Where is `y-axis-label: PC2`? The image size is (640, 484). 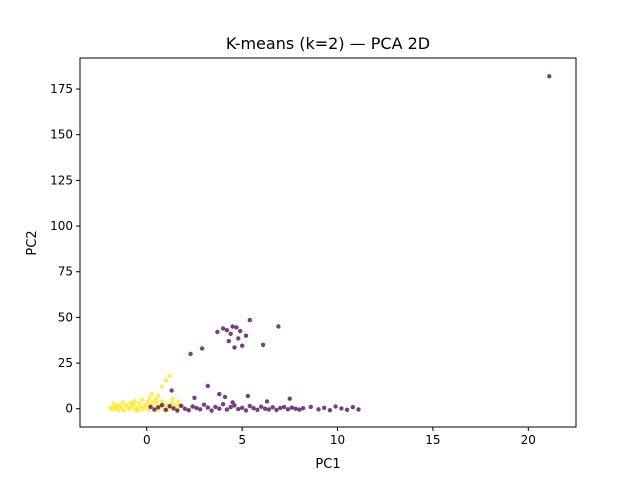 y-axis-label: PC2 is located at coordinates (32, 242).